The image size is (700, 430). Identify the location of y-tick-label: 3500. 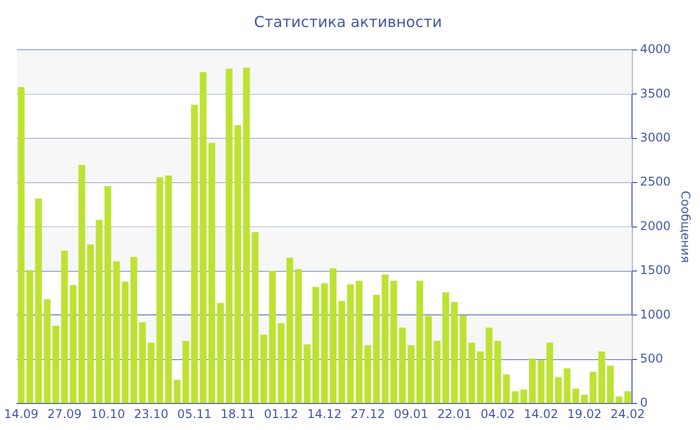
(655, 93).